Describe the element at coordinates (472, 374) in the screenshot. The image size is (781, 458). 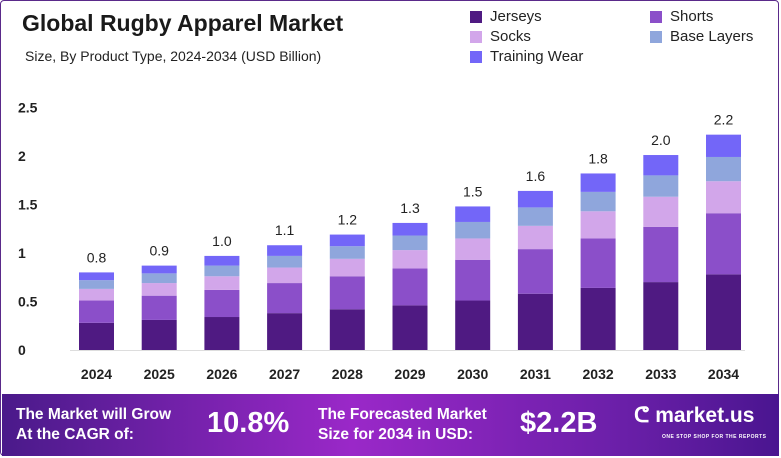
I see `x-tick-label: 2030` at that location.